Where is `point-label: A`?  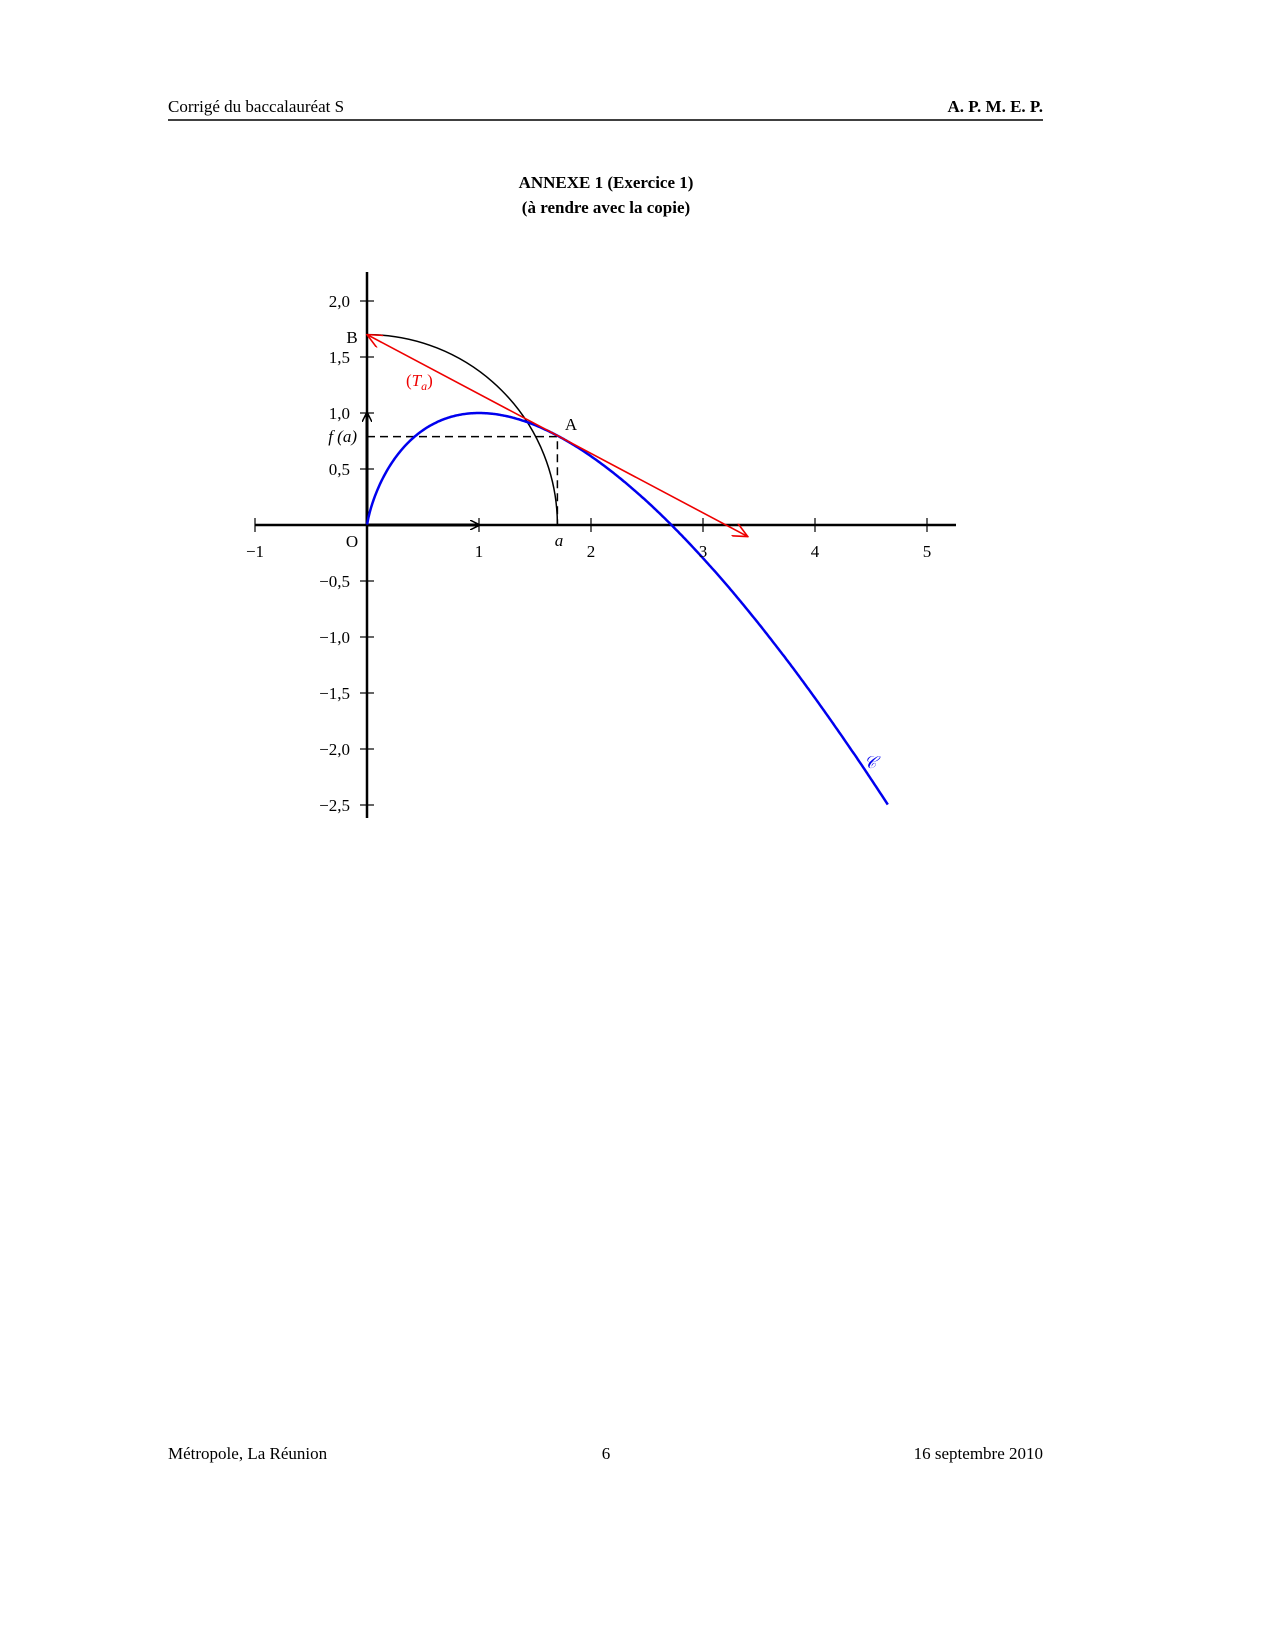
point-label: A is located at coordinates (571, 424).